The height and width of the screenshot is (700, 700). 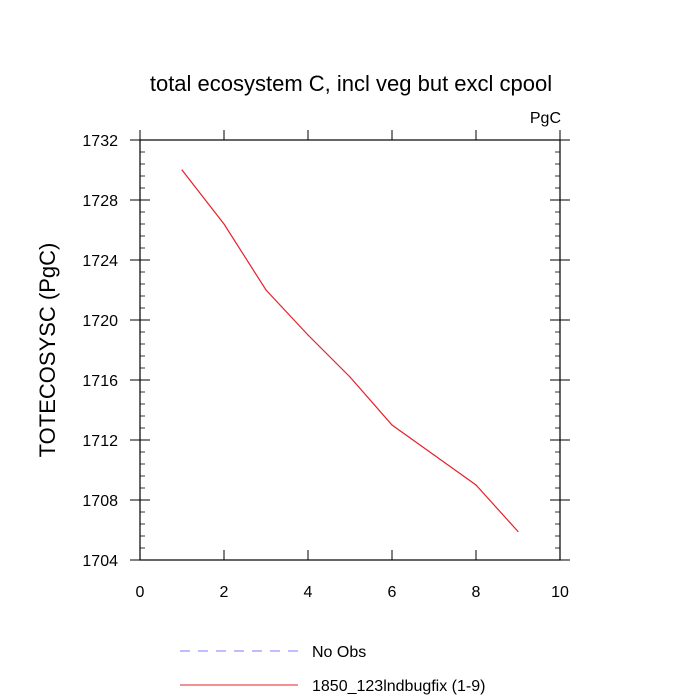 I want to click on x-tick-label: 2, so click(x=224, y=592).